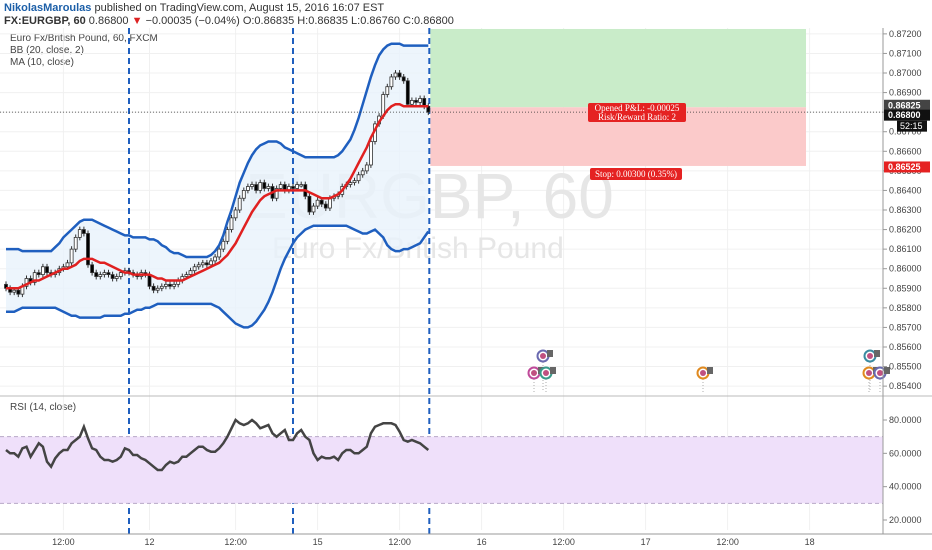  I want to click on rsi-axis: 80.0000 60.0000 40.0000 20.0000, so click(902, 470).